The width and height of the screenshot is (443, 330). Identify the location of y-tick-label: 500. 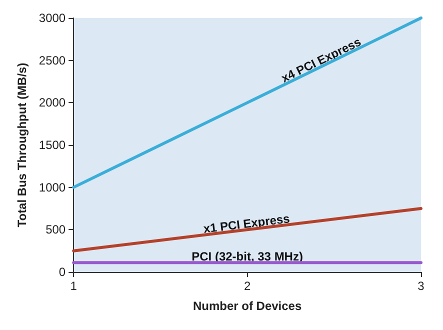
(56, 229).